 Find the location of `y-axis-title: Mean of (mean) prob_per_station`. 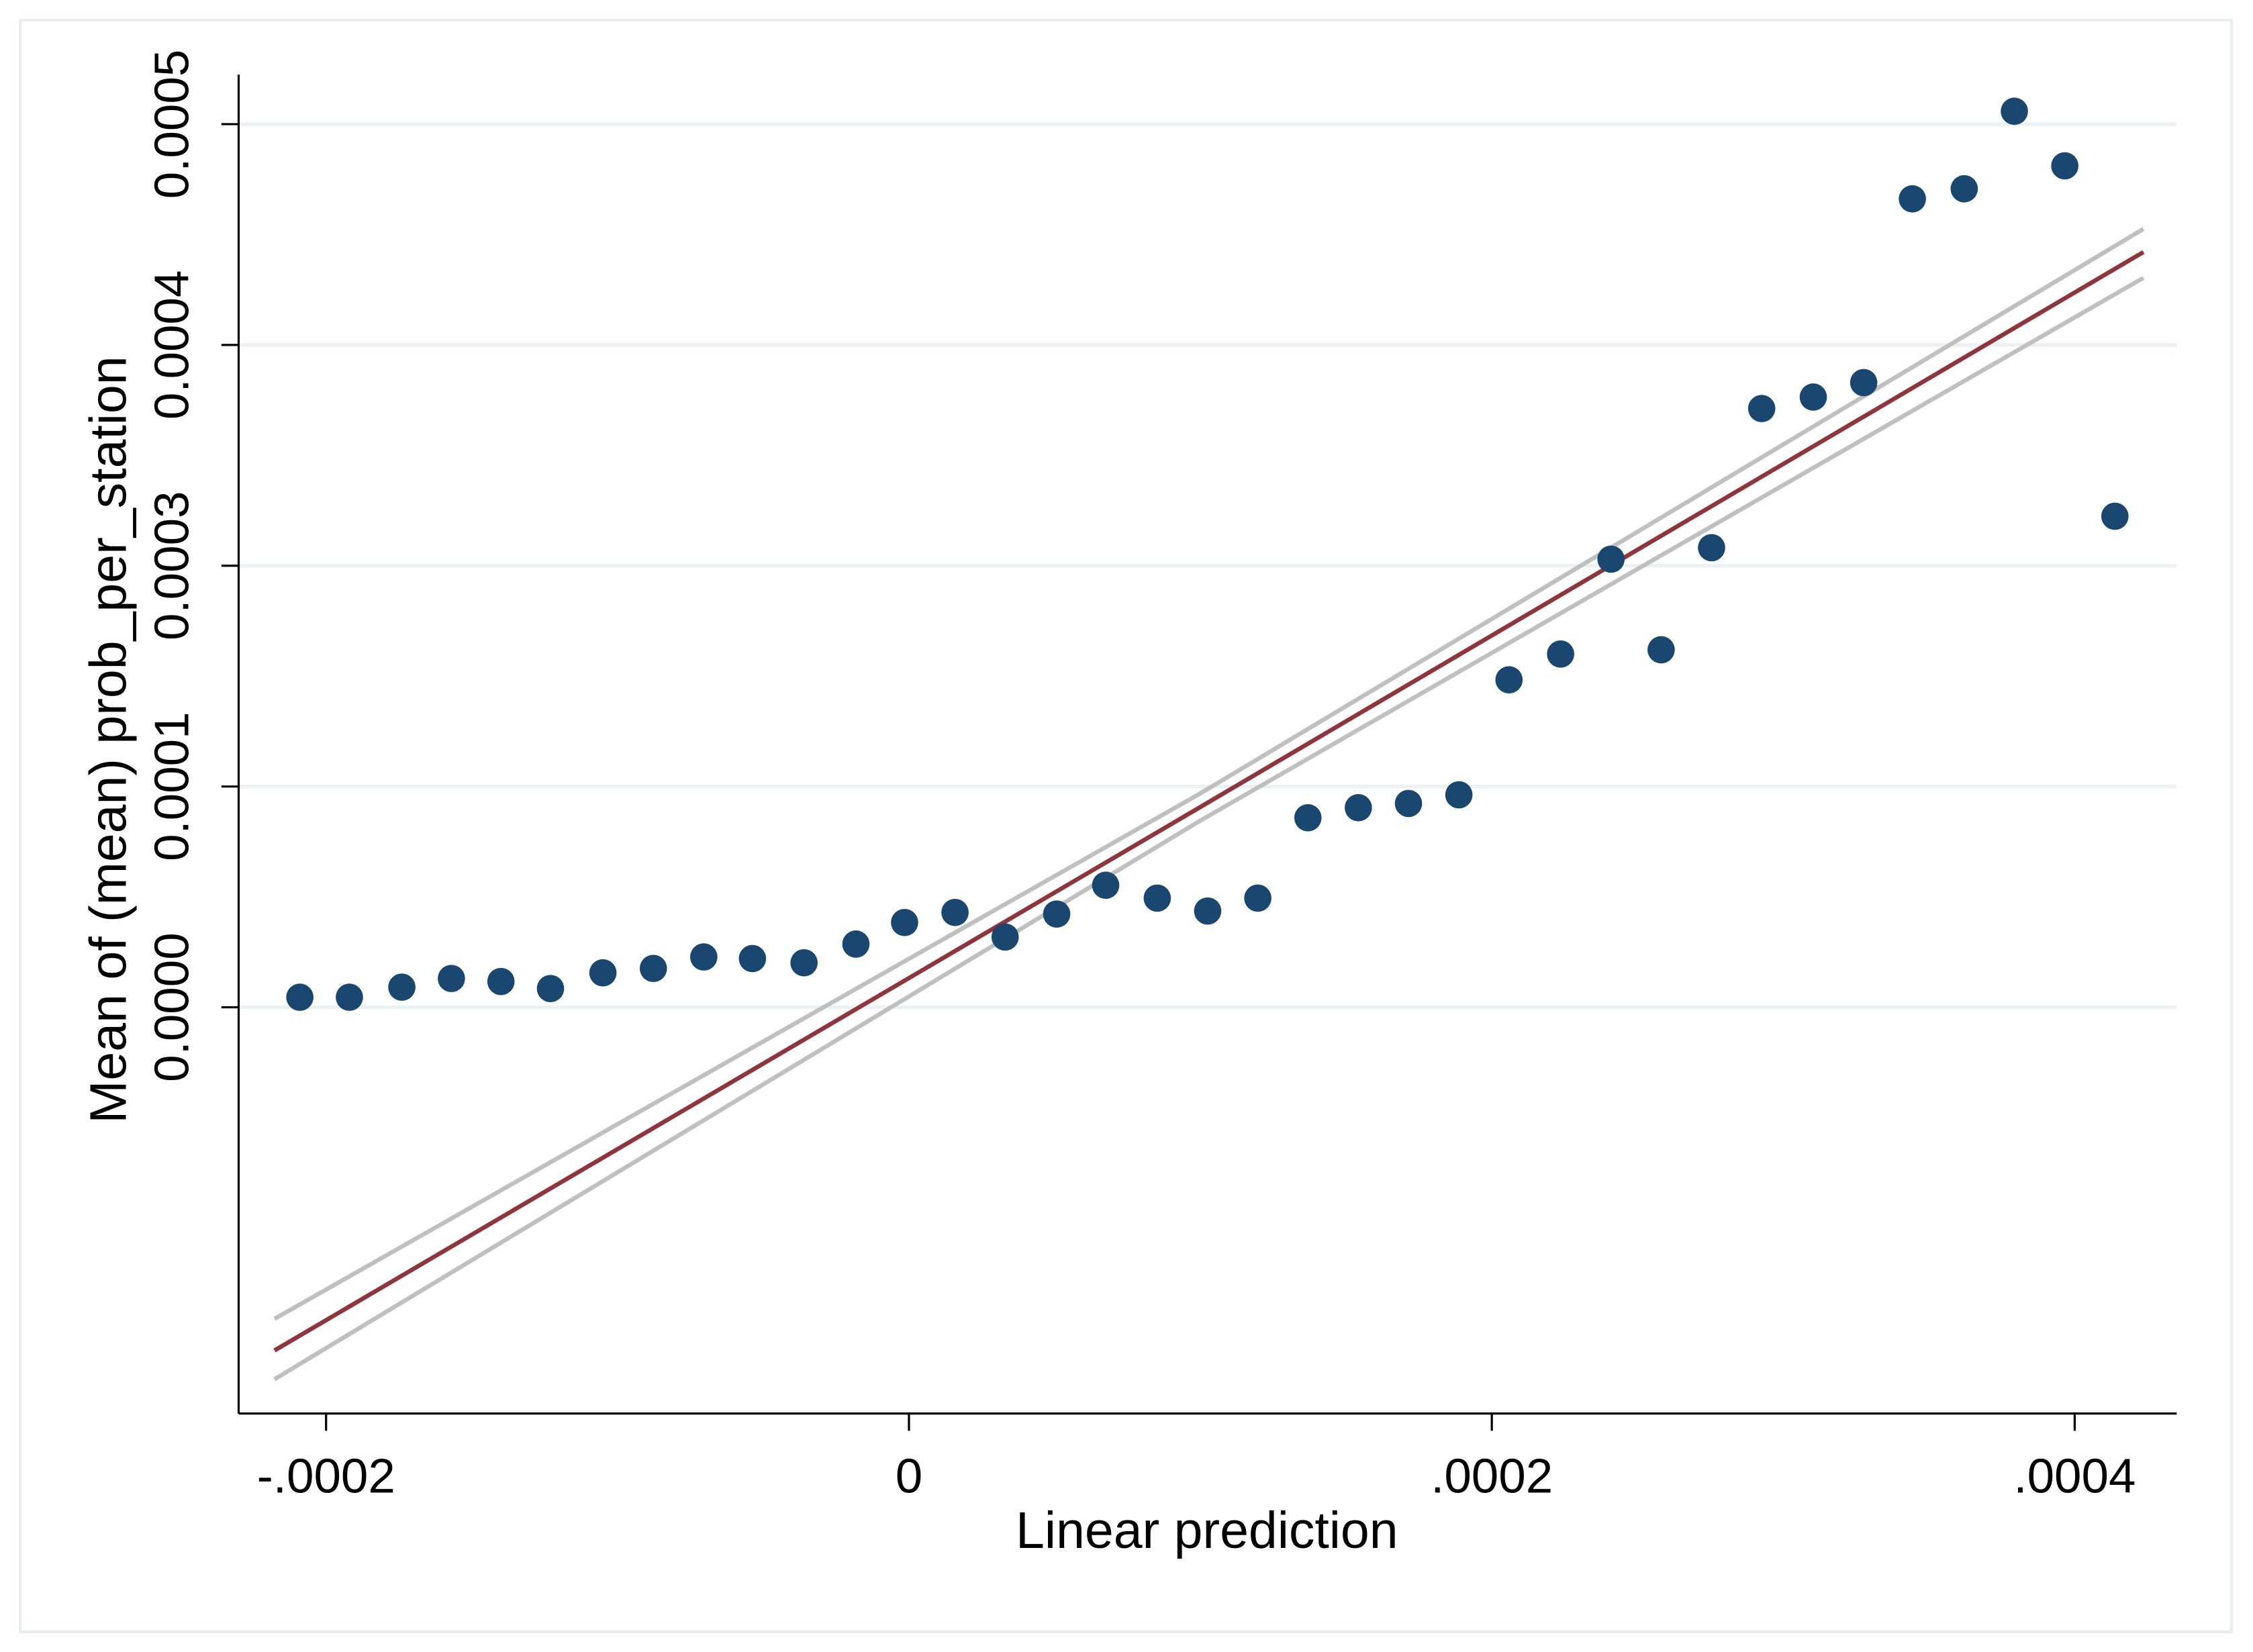

y-axis-title: Mean of (mean) prob_per_station is located at coordinates (109, 739).